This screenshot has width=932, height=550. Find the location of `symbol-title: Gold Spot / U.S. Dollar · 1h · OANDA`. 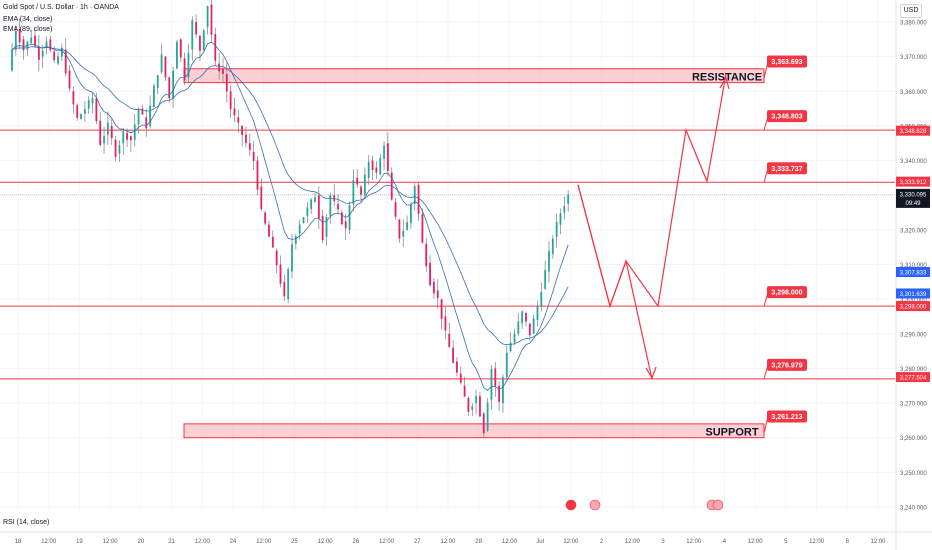

symbol-title: Gold Spot / U.S. Dollar · 1h · OANDA is located at coordinates (61, 7).